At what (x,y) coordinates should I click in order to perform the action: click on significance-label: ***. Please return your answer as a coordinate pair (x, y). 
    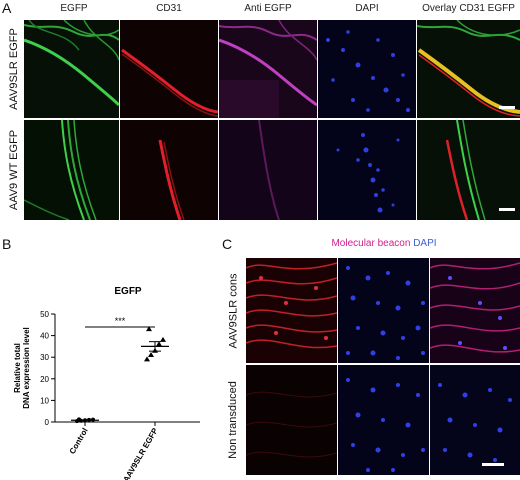
    Looking at the image, I should click on (120, 321).